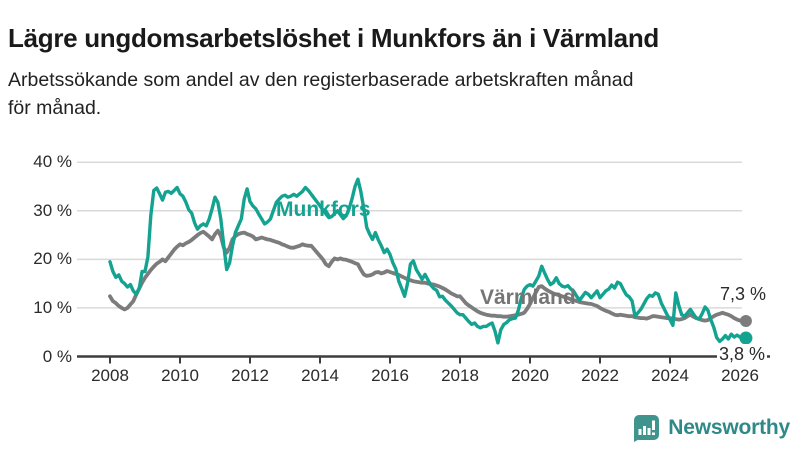  I want to click on bar-chart-speech-bubble-icon, so click(647, 428).